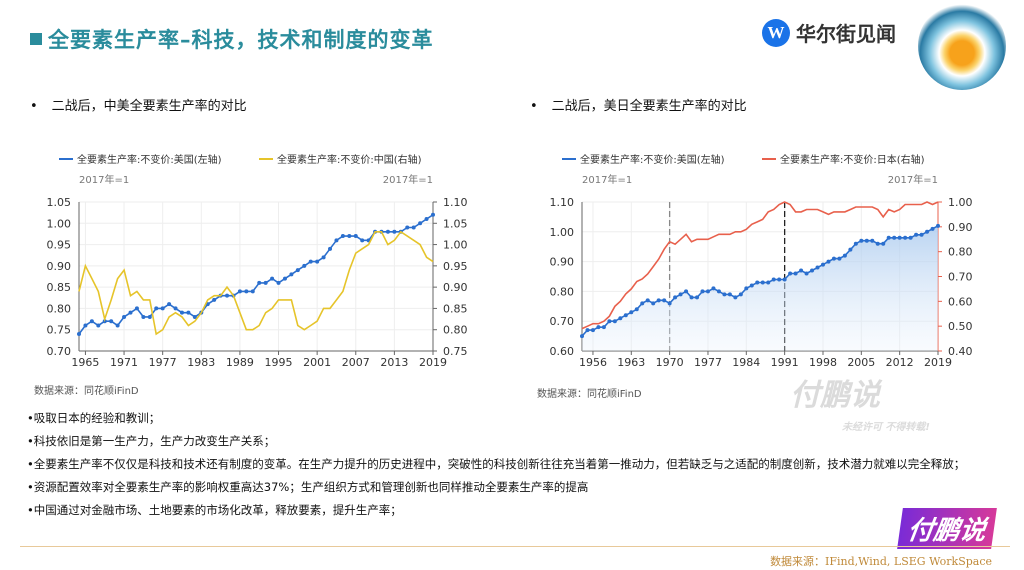  I want to click on x-tick: 1977, so click(163, 362).